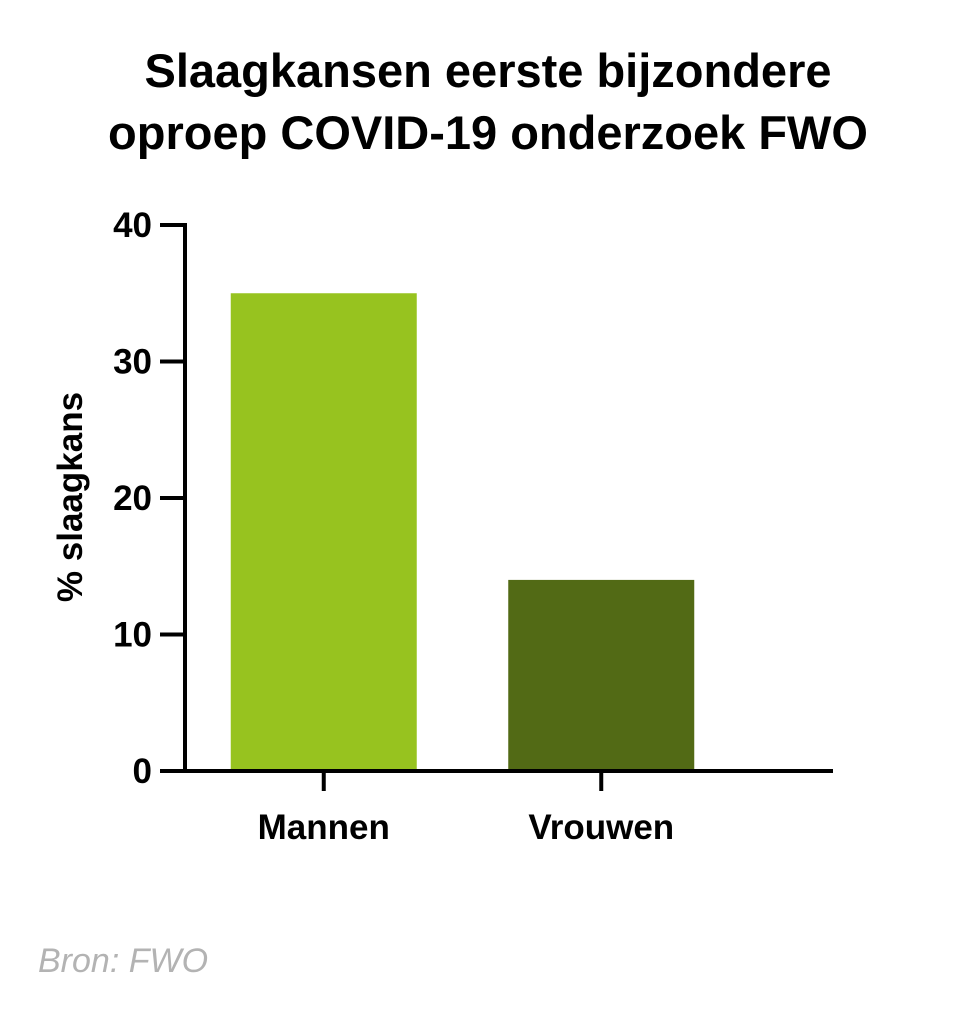  Describe the element at coordinates (601, 675) in the screenshot. I see `bar-vrouwen` at that location.